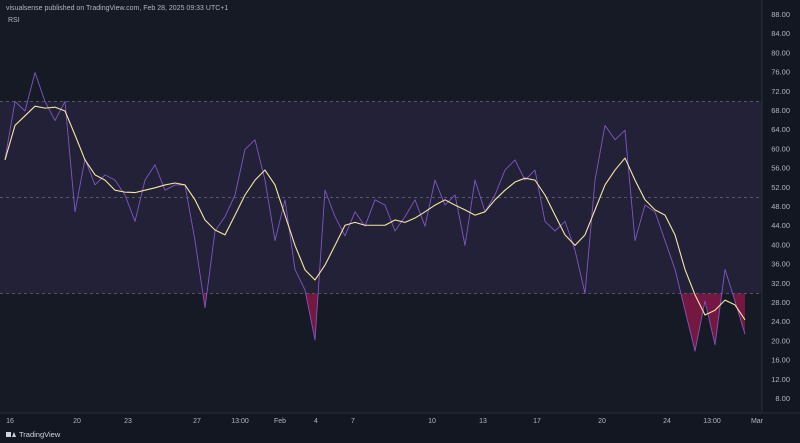  I want to click on y-tick-label: 56.00, so click(780, 168).